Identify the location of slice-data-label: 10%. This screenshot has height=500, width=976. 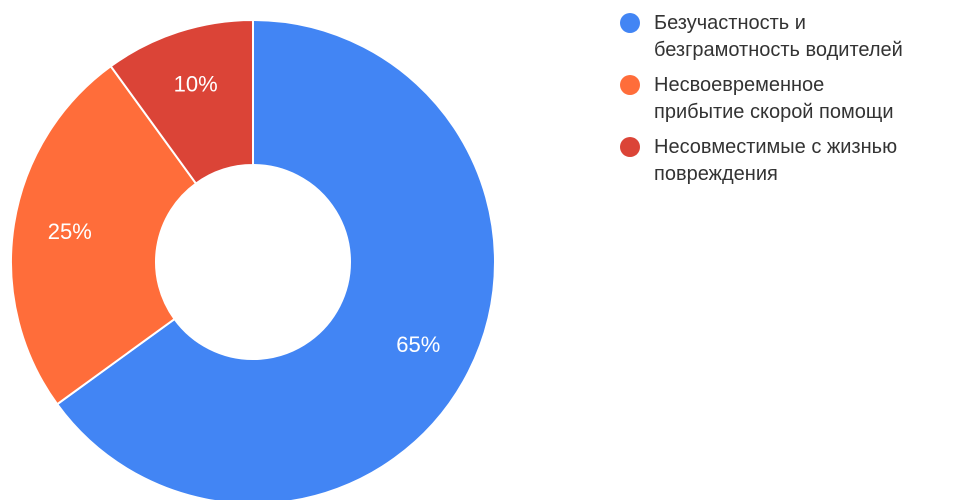
(196, 83).